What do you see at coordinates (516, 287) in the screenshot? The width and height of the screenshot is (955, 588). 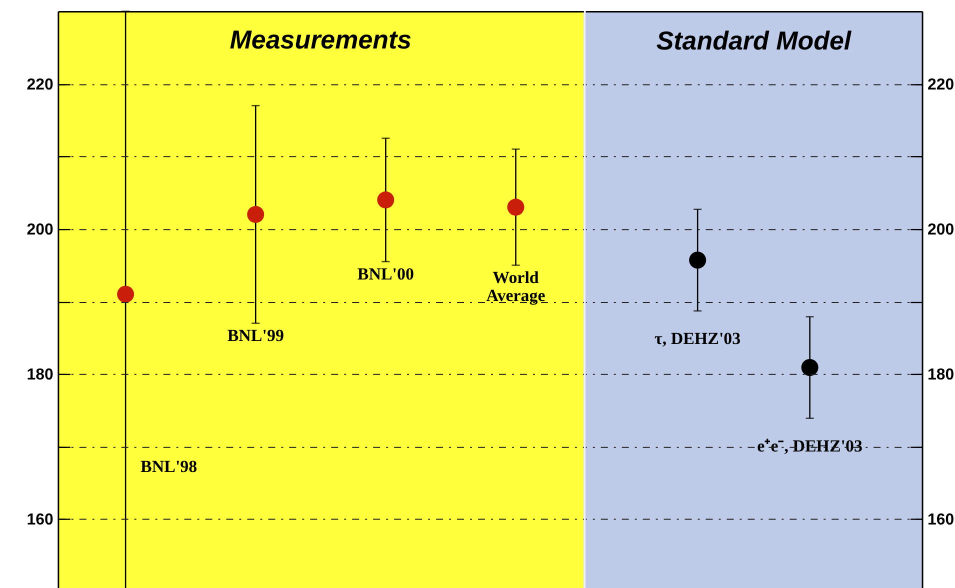 I see `x-tick-label: World Average` at bounding box center [516, 287].